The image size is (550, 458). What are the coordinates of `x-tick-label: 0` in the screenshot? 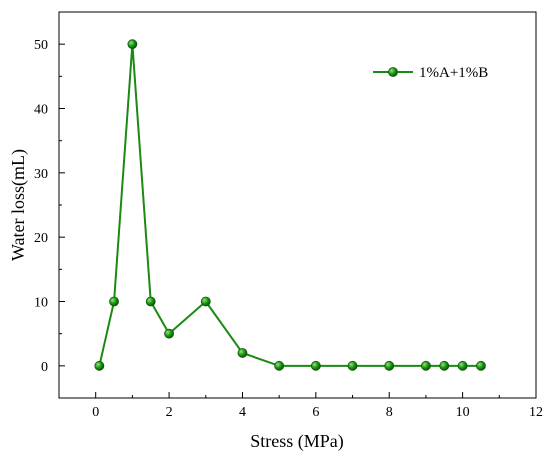 It's located at (95, 412).